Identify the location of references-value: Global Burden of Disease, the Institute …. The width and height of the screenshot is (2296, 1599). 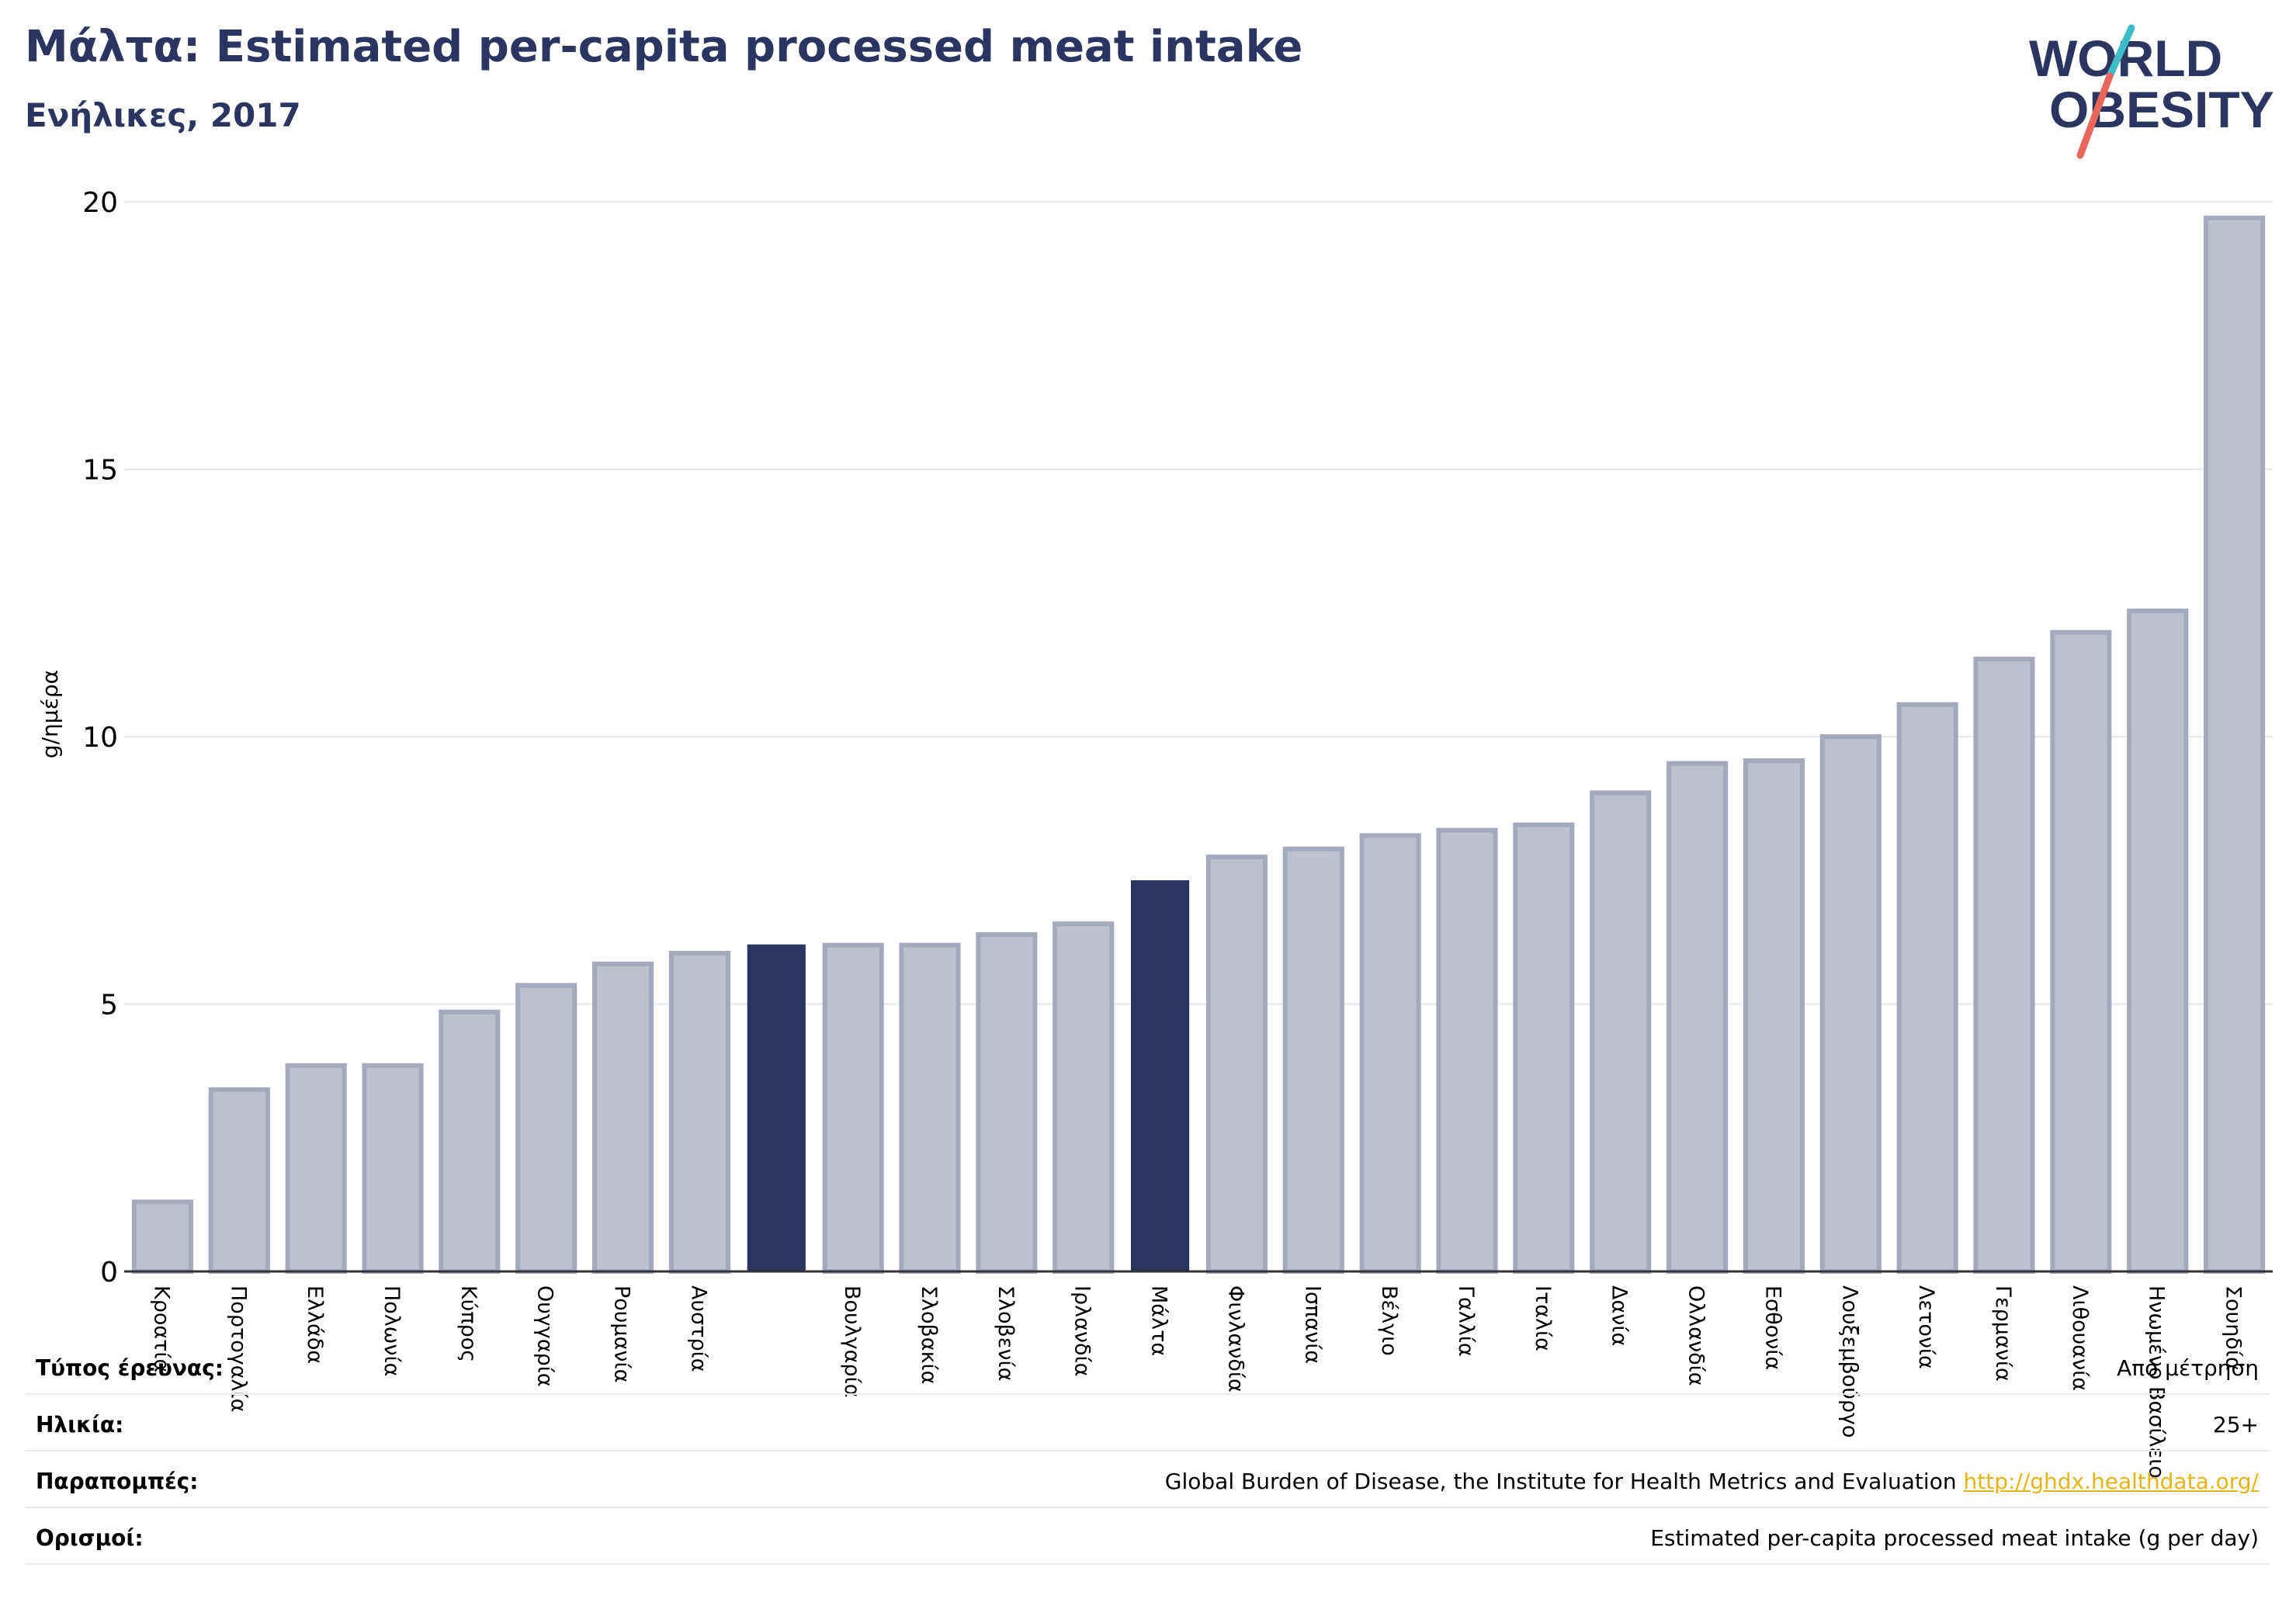
(1712, 1481).